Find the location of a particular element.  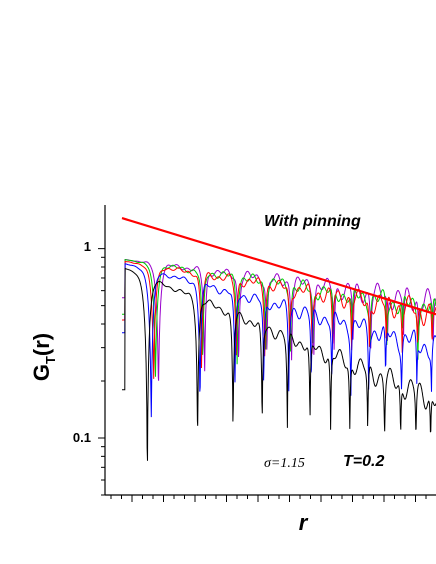

annotation-temperature: T=0.2 is located at coordinates (363, 461).